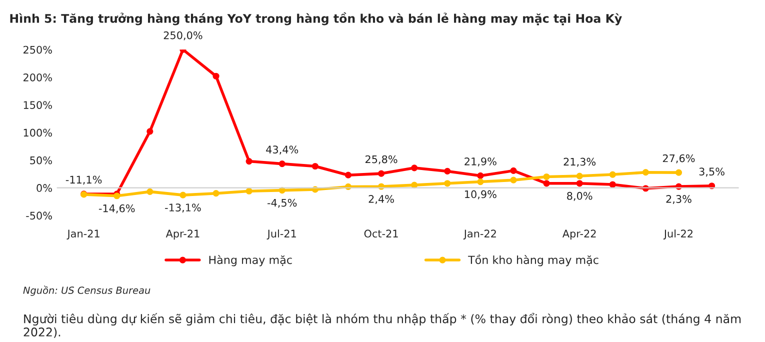  Describe the element at coordinates (281, 234) in the screenshot. I see `x-tick-label: Jul-21` at that location.